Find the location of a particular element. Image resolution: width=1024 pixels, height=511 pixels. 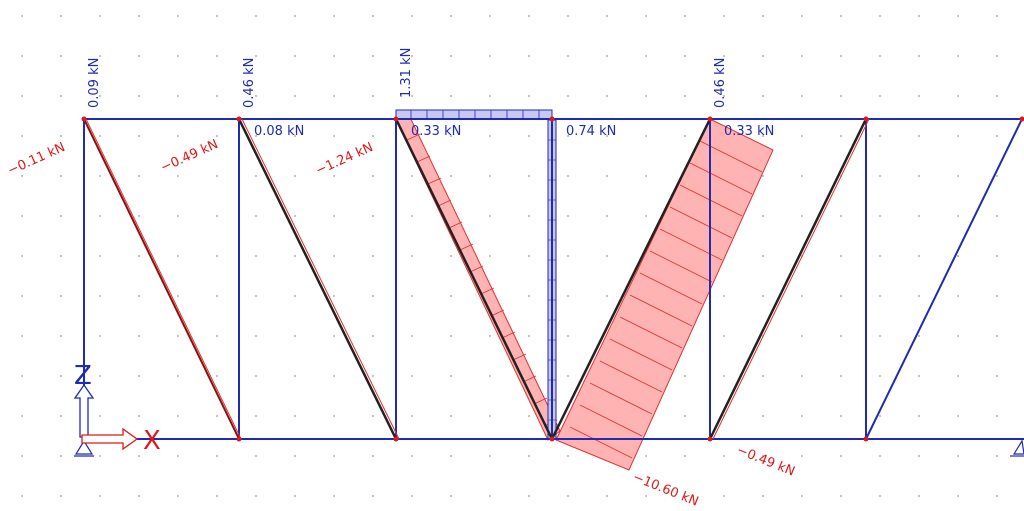

vertical-force-labels: 0.09 kN 0.46 kN 1.31 kN 0.46 kN is located at coordinates (407, 78).